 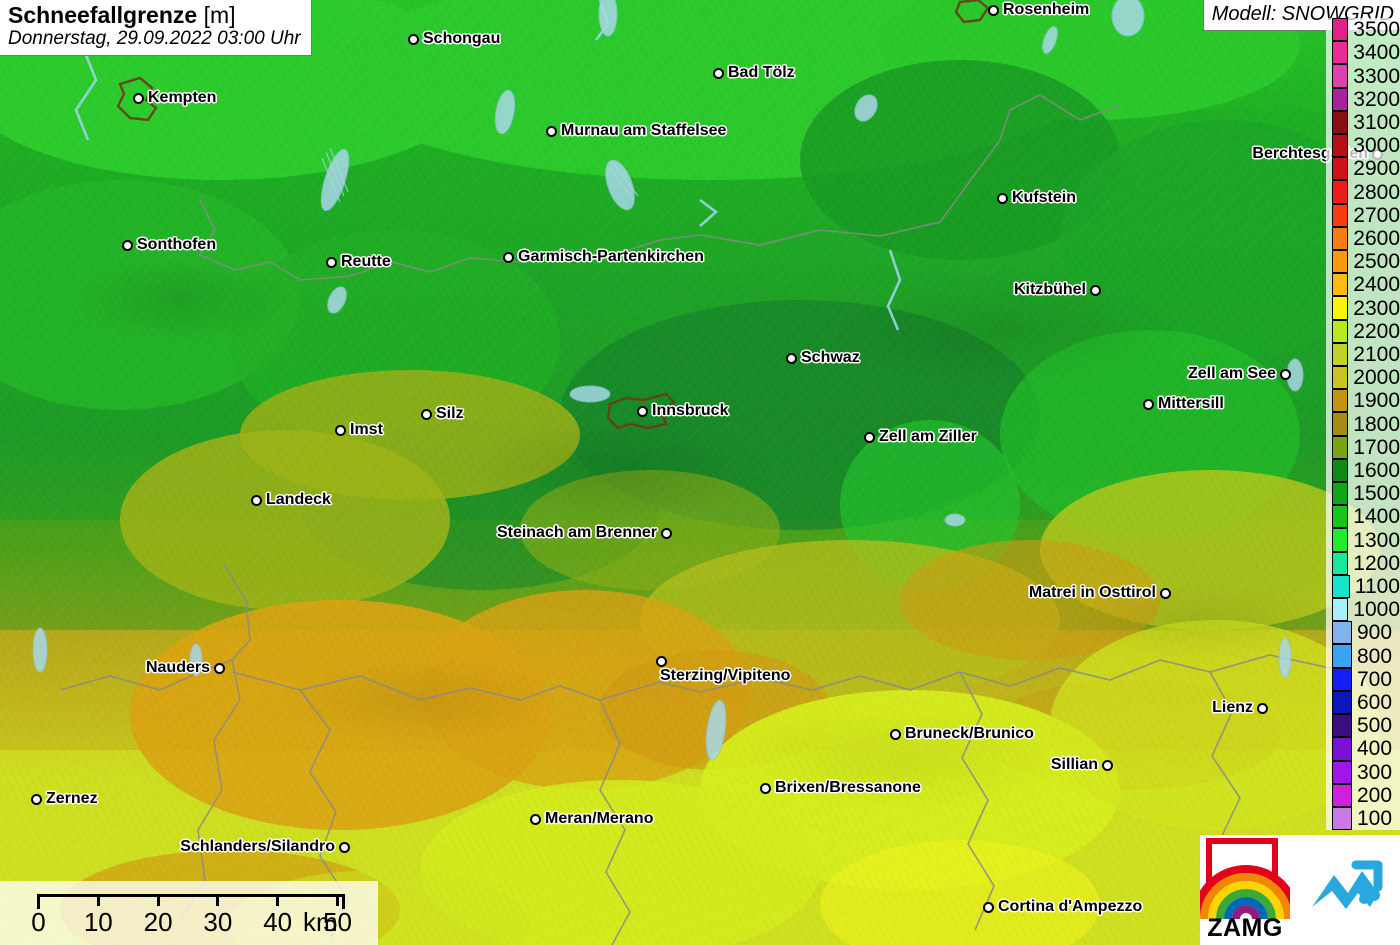 I want to click on city-name: Bruneck/Brunico, so click(x=969, y=733).